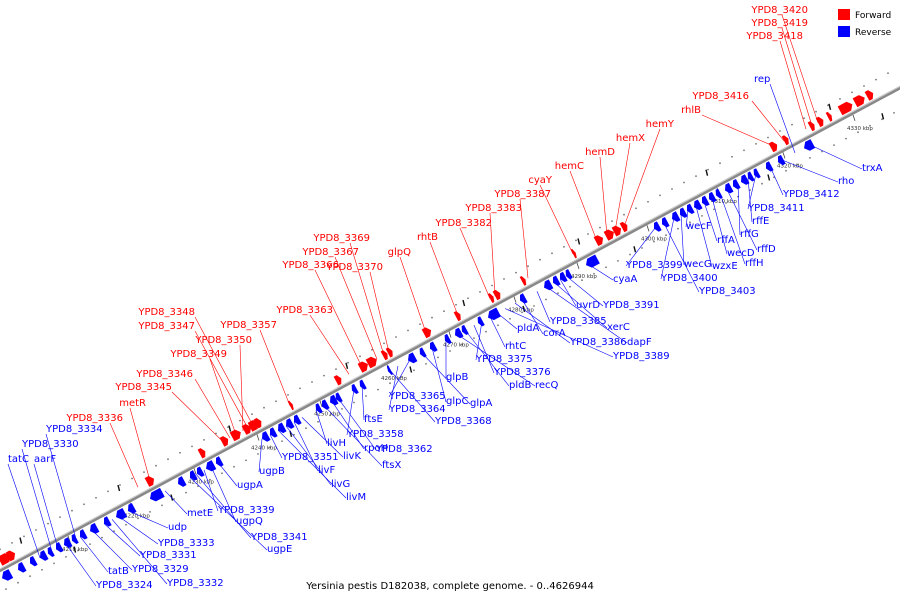 This screenshot has height=600, width=900. What do you see at coordinates (272, 471) in the screenshot?
I see `reverse-gene-label: ugpB` at bounding box center [272, 471].